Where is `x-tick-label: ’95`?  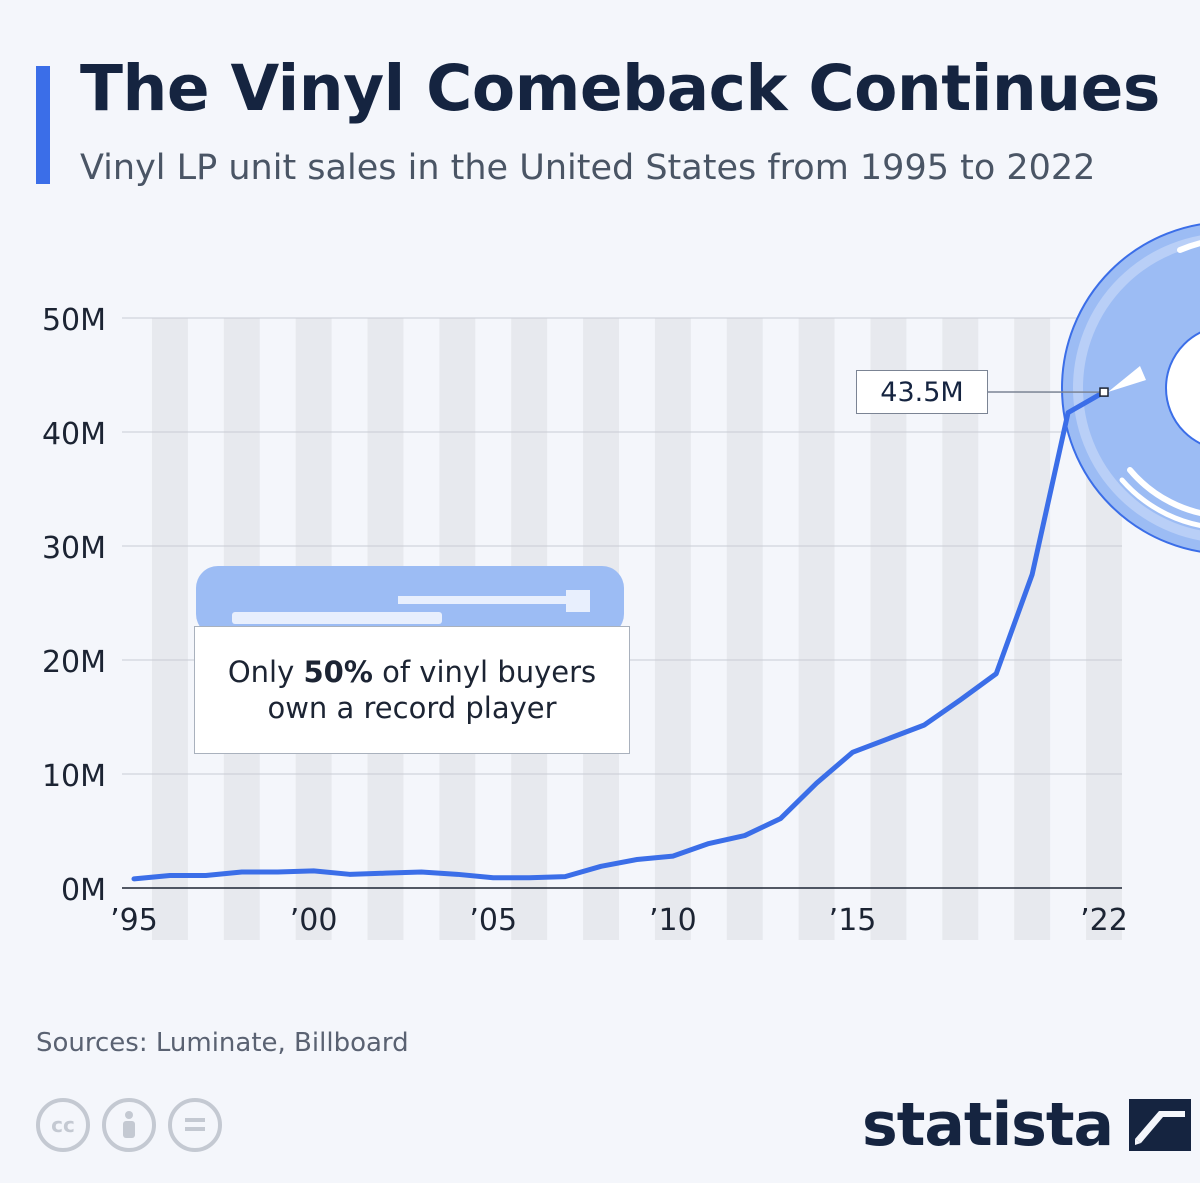 x-tick-label: ’95 is located at coordinates (134, 920).